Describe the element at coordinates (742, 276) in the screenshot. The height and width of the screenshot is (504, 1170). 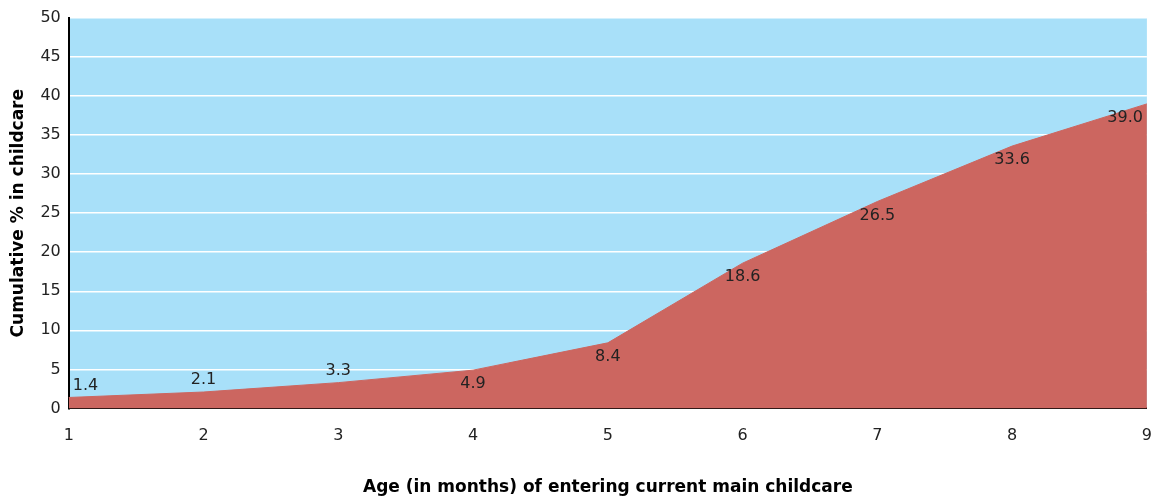
I see `data-label: 18.6` at that location.